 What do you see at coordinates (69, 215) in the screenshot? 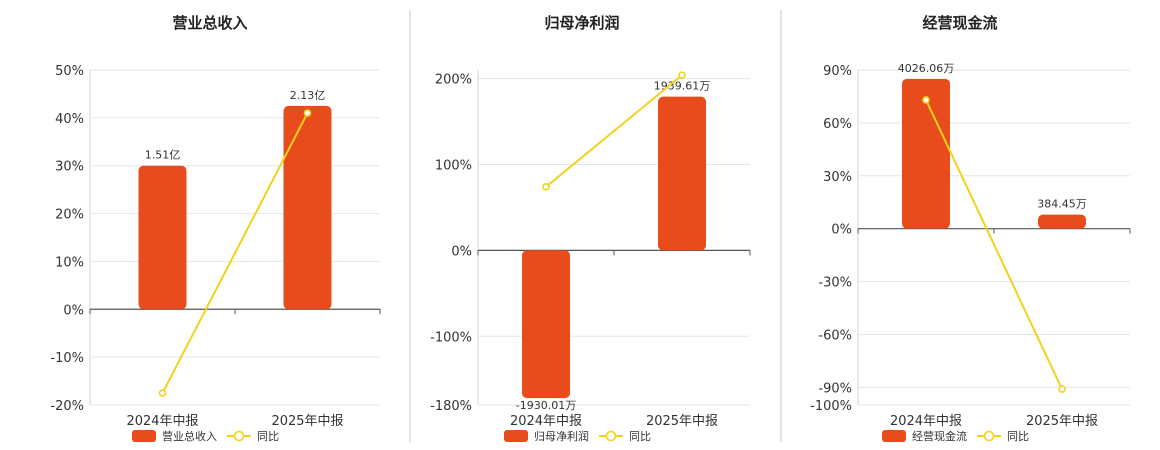
I see `y-tick-label: 20%` at bounding box center [69, 215].